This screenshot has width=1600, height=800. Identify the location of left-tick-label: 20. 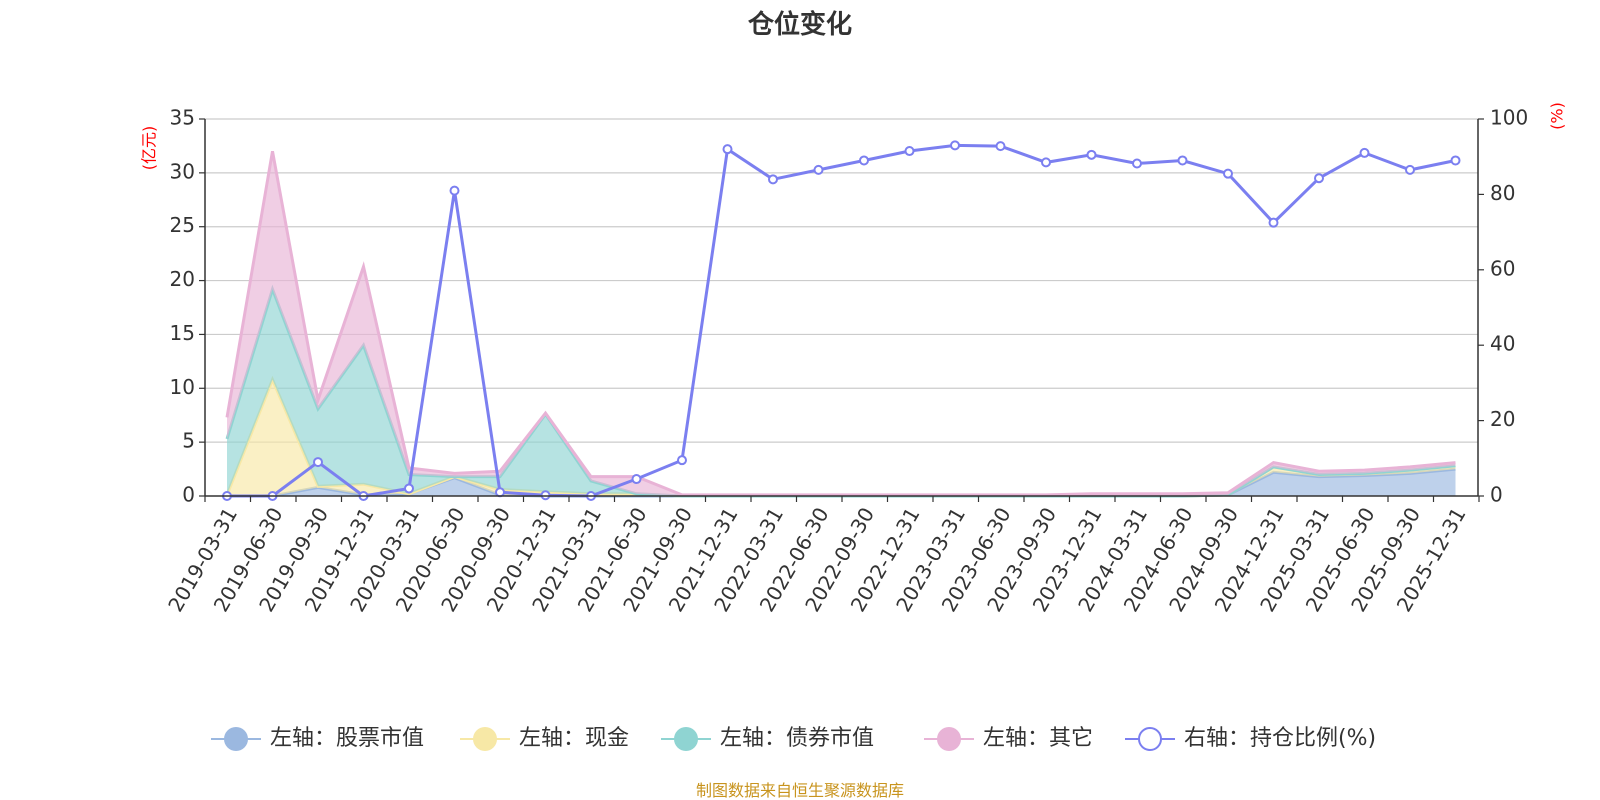
(182, 279).